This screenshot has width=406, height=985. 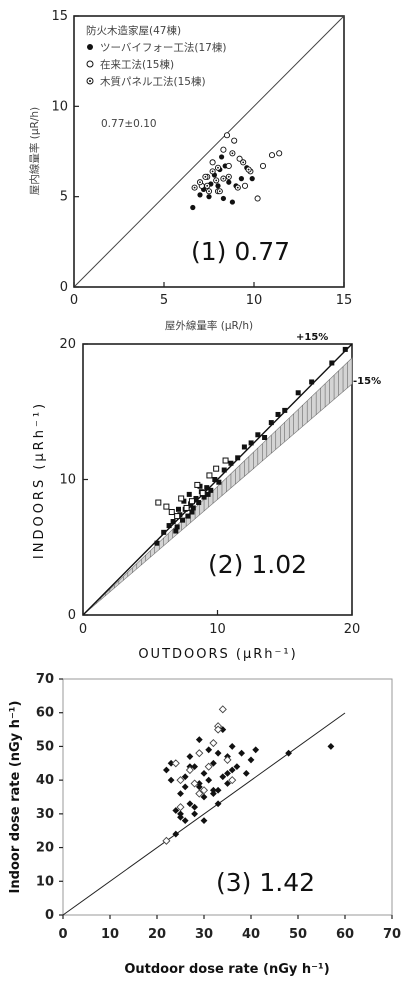 I want to click on panel-2-ylabel: INDOORS (μRh⁻¹), so click(x=39, y=480).